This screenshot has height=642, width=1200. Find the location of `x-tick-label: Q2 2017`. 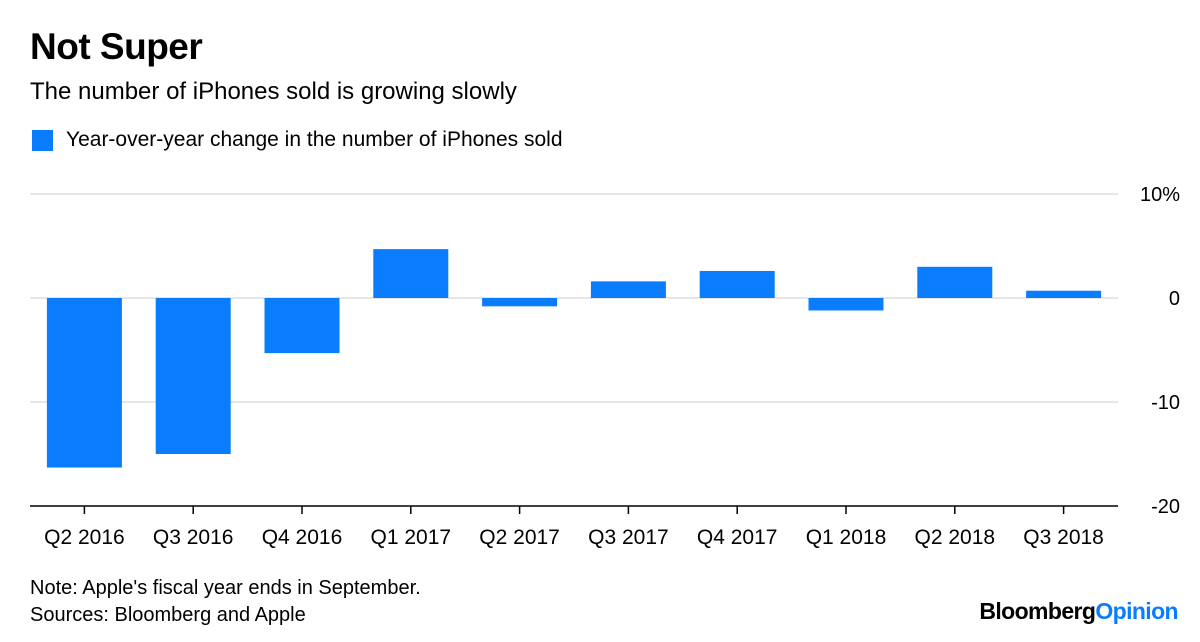

x-tick-label: Q2 2017 is located at coordinates (519, 537).